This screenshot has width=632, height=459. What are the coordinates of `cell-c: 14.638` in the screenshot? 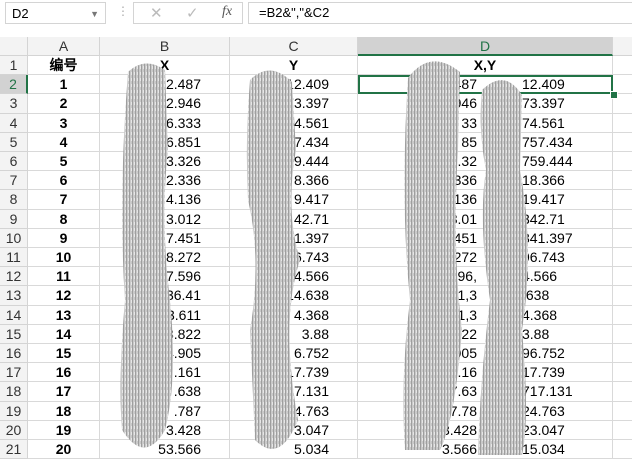 It's located at (294, 296).